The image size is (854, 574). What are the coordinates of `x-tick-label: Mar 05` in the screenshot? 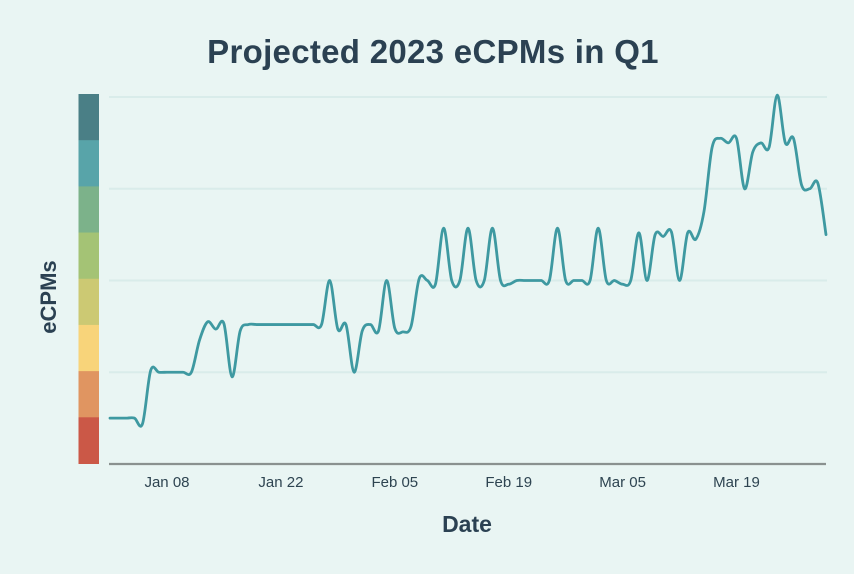 It's located at (622, 482).